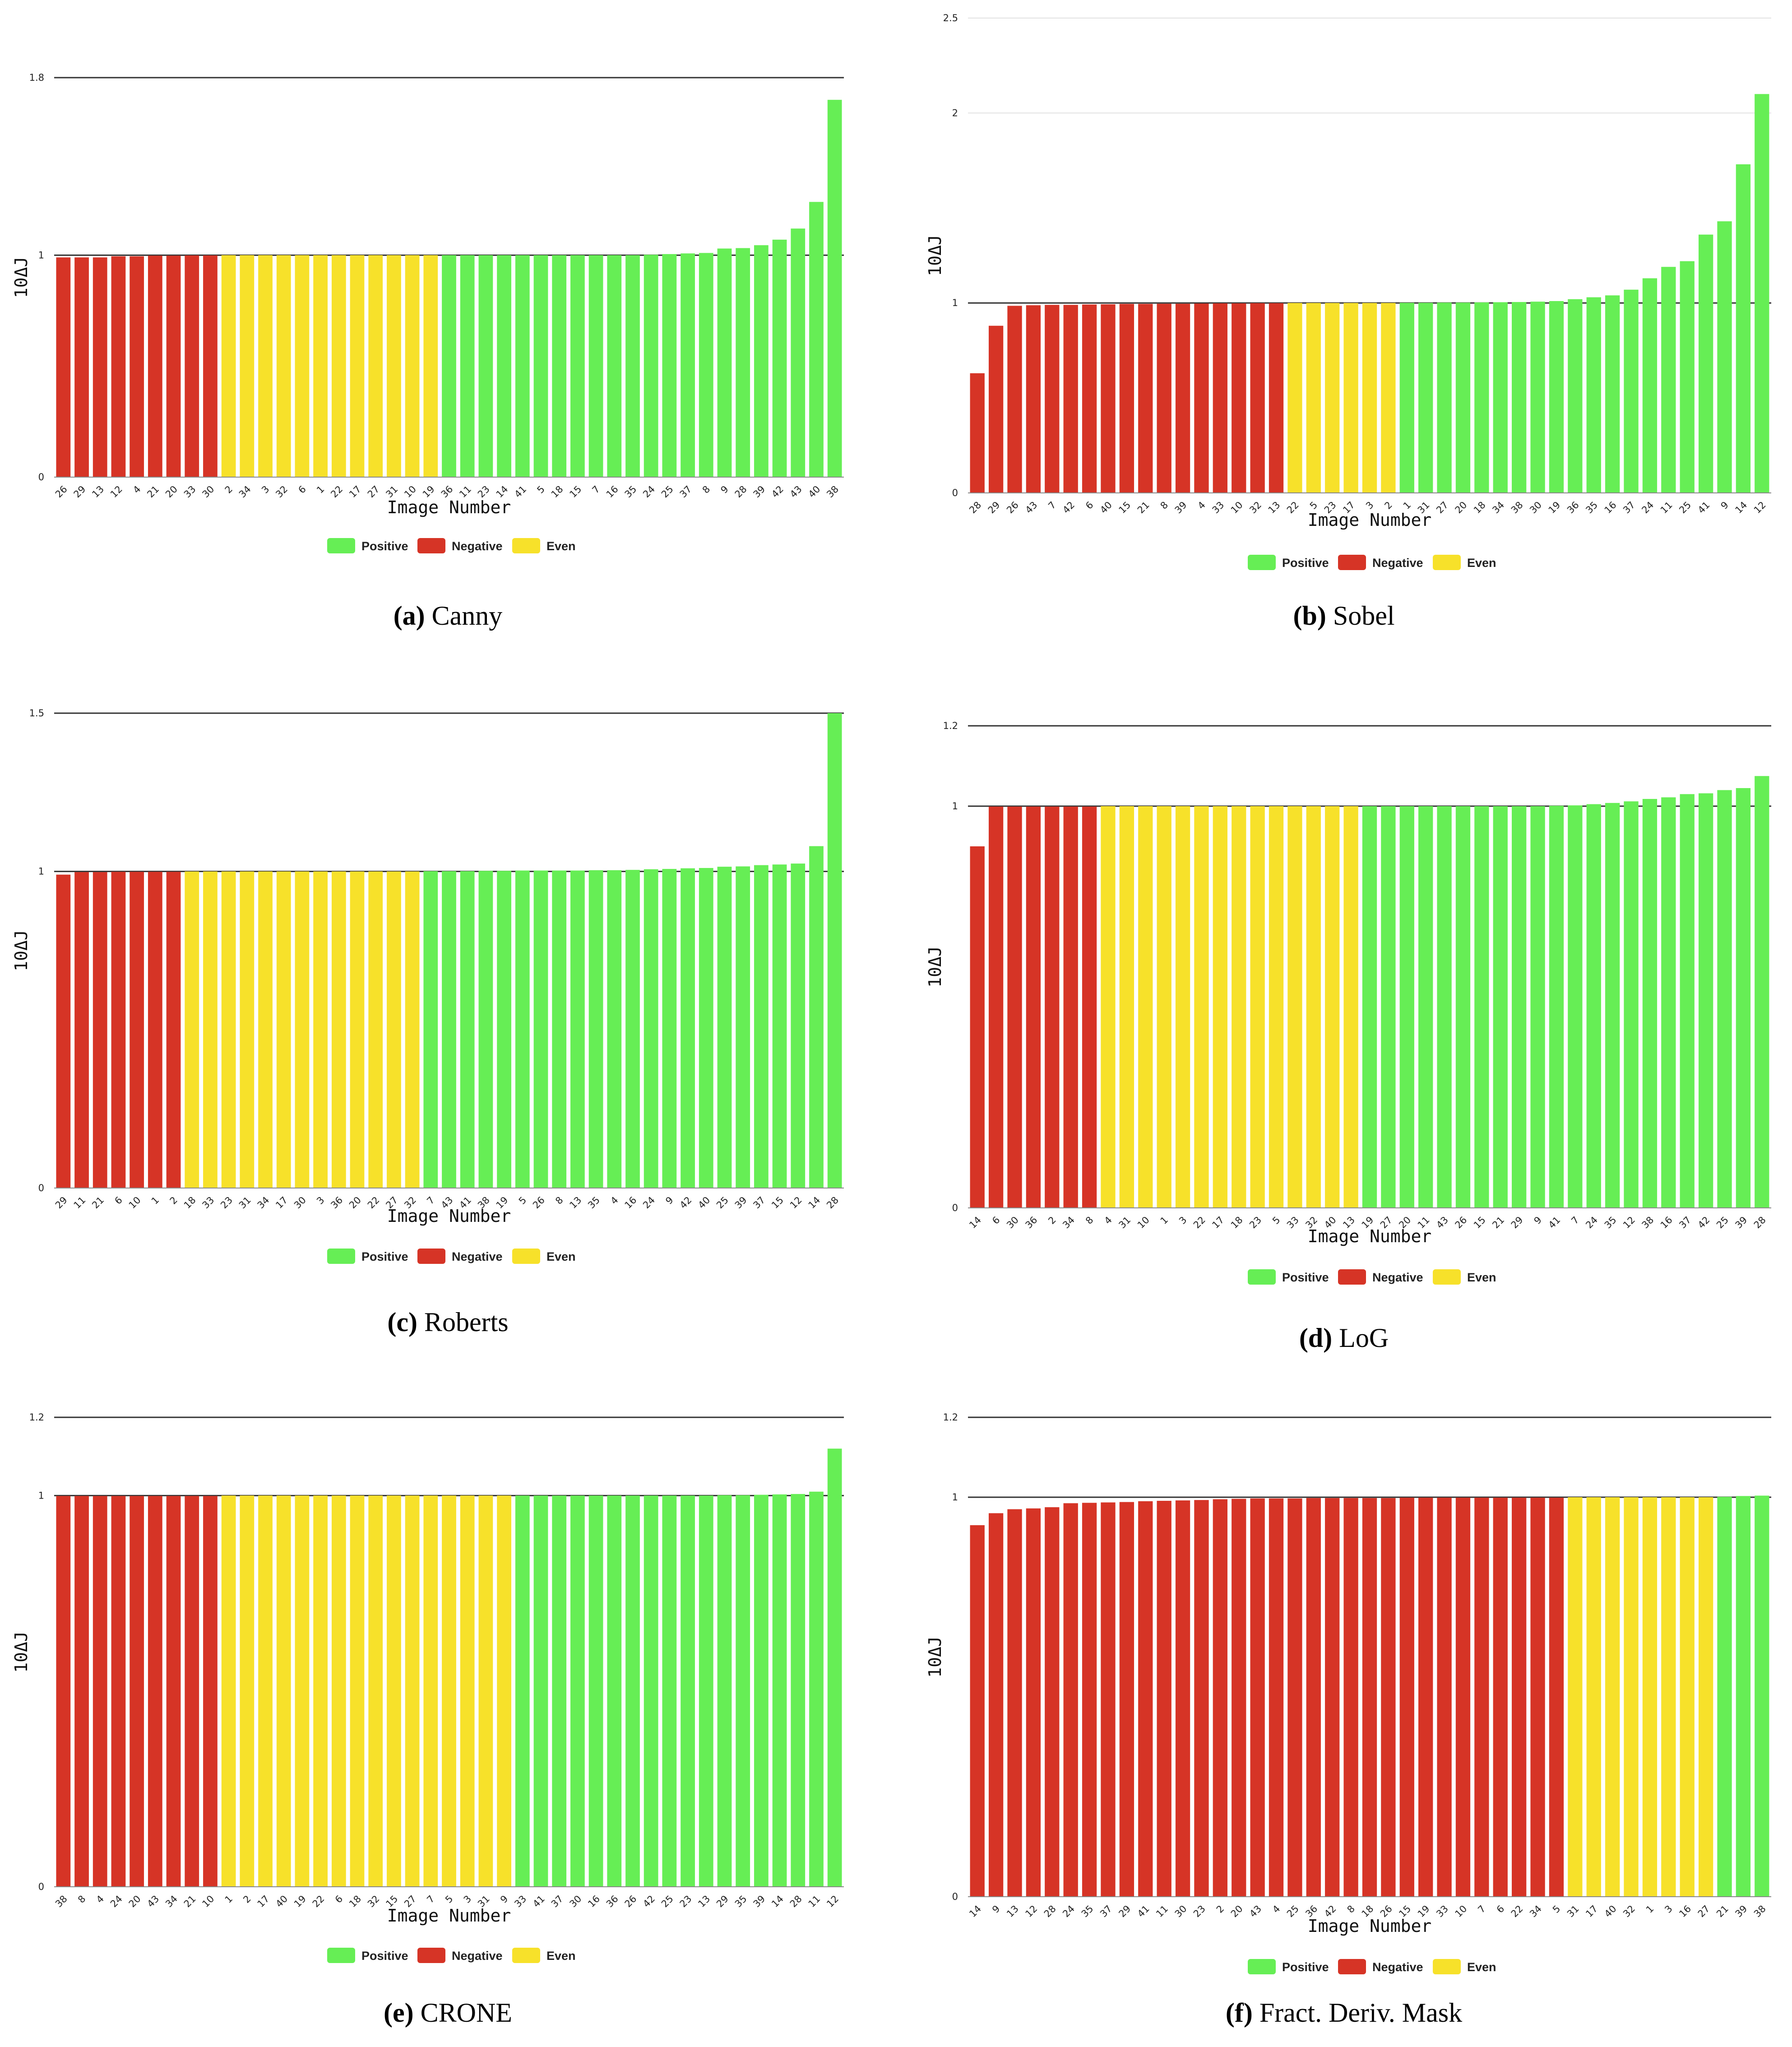 The width and height of the screenshot is (1792, 2047). I want to click on x-tick-label: 6, so click(996, 1220).